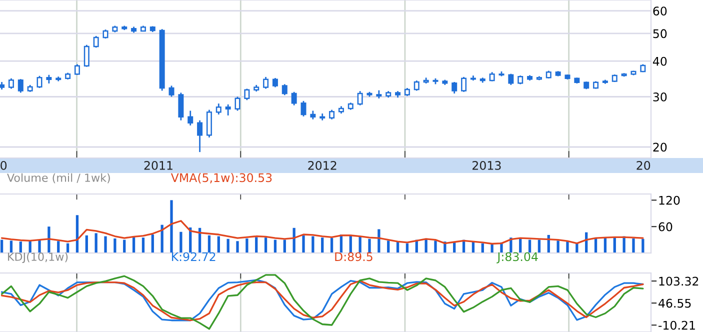  What do you see at coordinates (158, 165) in the screenshot?
I see `x-tick-label: 2011` at bounding box center [158, 165].